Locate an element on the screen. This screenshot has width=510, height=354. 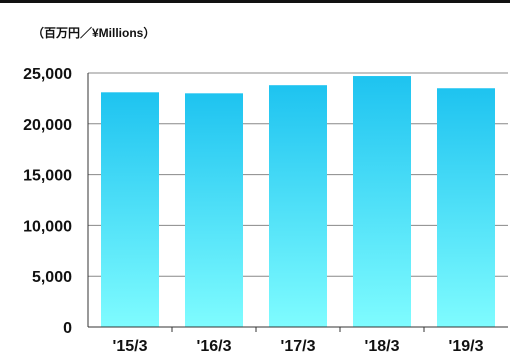
unit-label: （百万円／¥Millions） is located at coordinates (94, 33).